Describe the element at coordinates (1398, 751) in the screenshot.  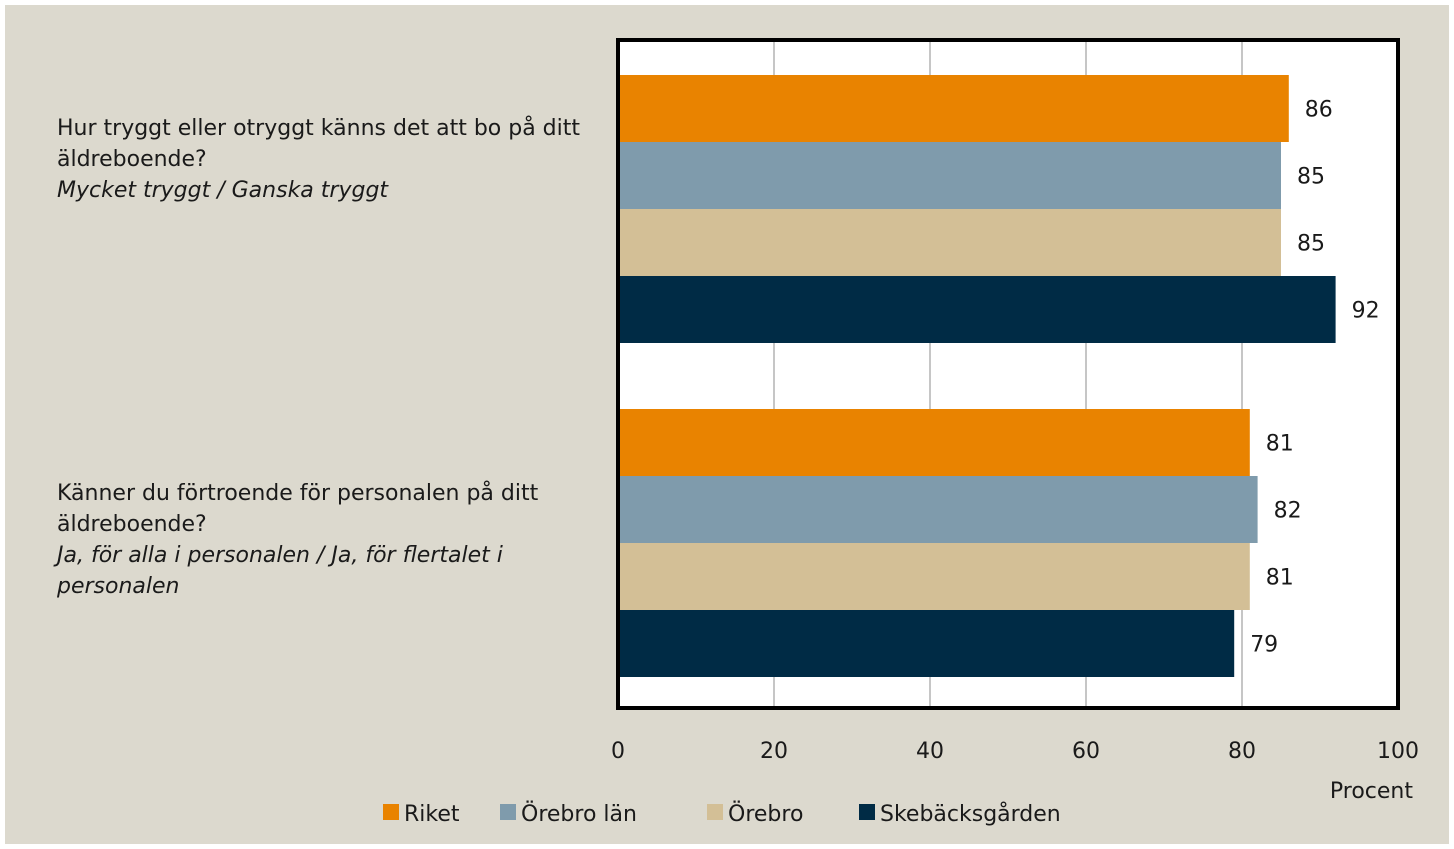
I see `x-tick-label: 100` at that location.